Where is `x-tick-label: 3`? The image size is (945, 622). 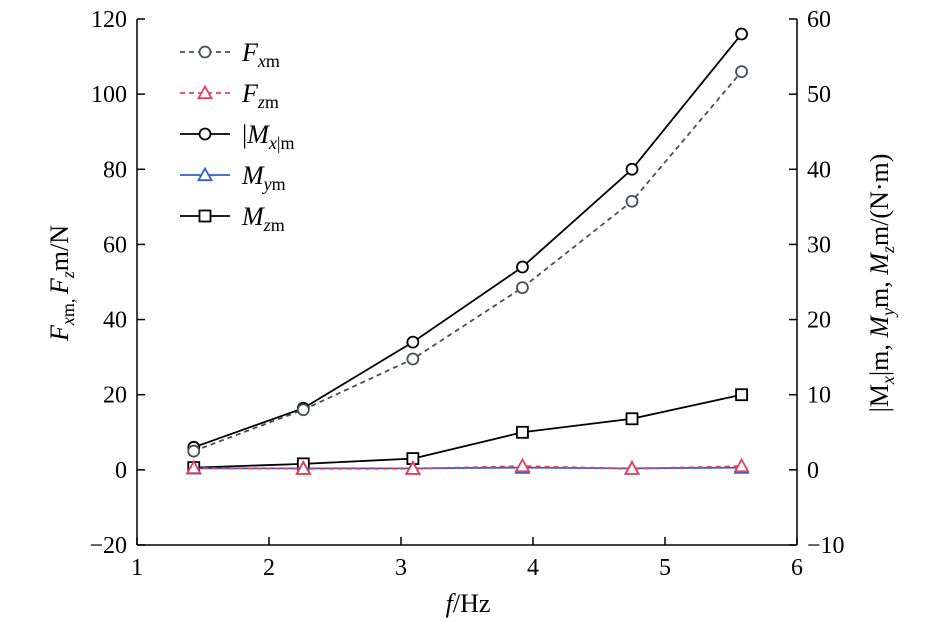
x-tick-label: 3 is located at coordinates (401, 568).